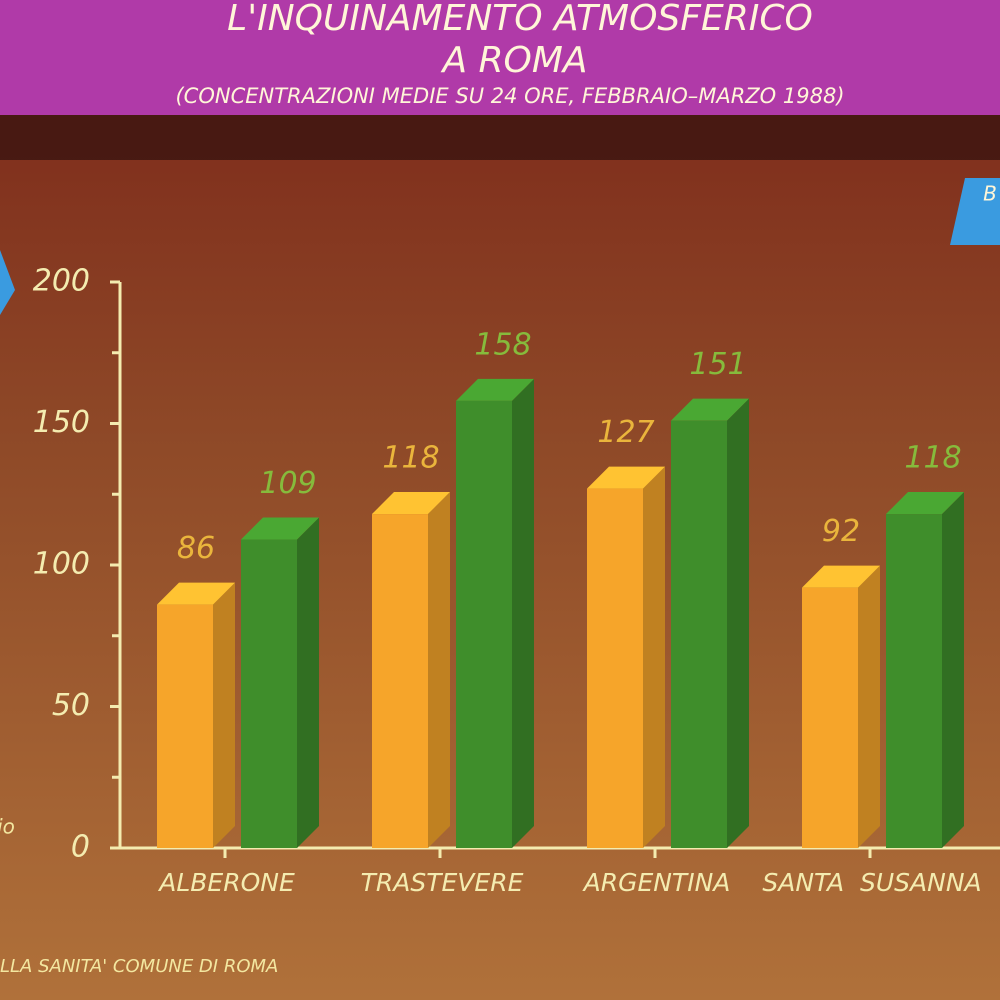 The width and height of the screenshot is (1000, 1000). What do you see at coordinates (520, 19) in the screenshot?
I see `chart-title: L'INQUINAMENTO ATMOSFERICO` at bounding box center [520, 19].